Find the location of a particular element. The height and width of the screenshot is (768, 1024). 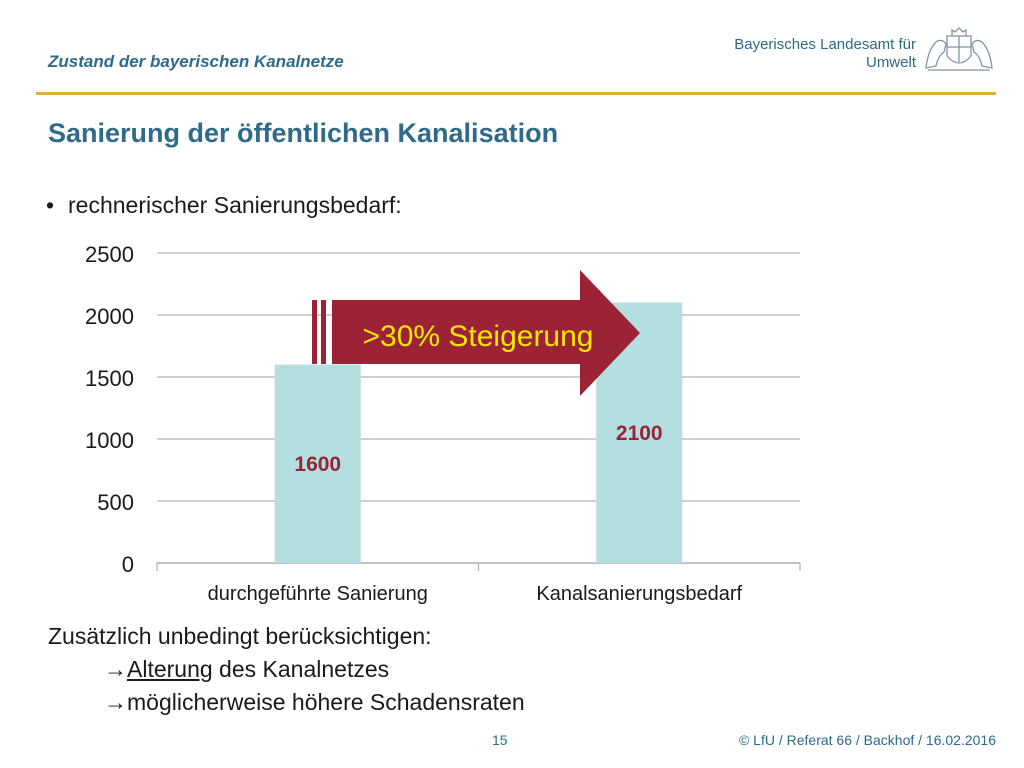

notes-item-damage: →möglicherweise höhere Schadensraten is located at coordinates (286, 702).